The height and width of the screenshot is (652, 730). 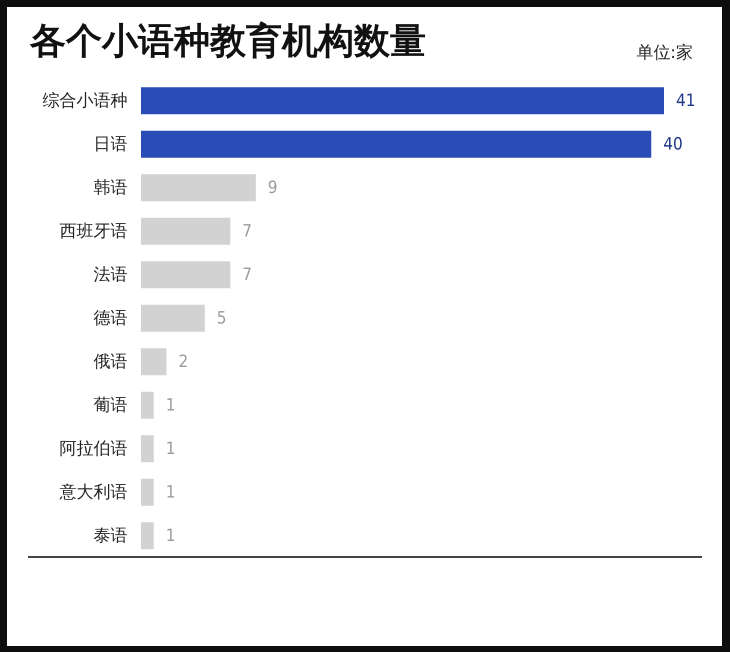 What do you see at coordinates (111, 188) in the screenshot?
I see `y-tick-label: 韩语` at bounding box center [111, 188].